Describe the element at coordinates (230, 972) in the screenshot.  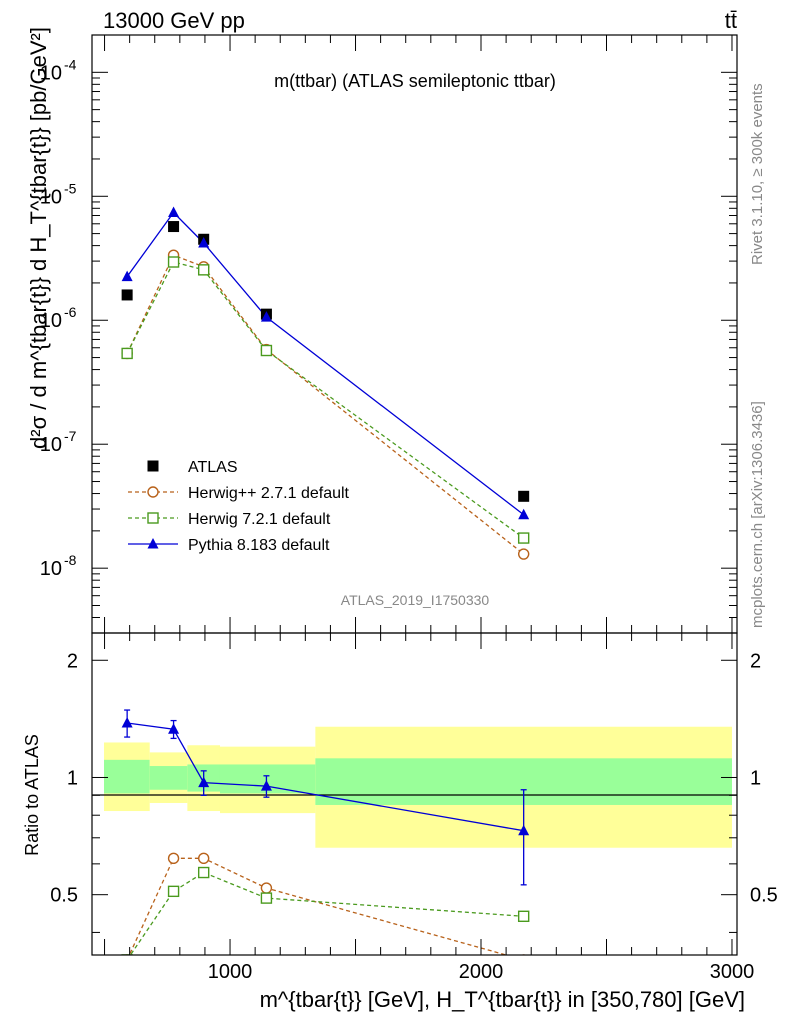
I see `x-tick-label: 1000` at that location.